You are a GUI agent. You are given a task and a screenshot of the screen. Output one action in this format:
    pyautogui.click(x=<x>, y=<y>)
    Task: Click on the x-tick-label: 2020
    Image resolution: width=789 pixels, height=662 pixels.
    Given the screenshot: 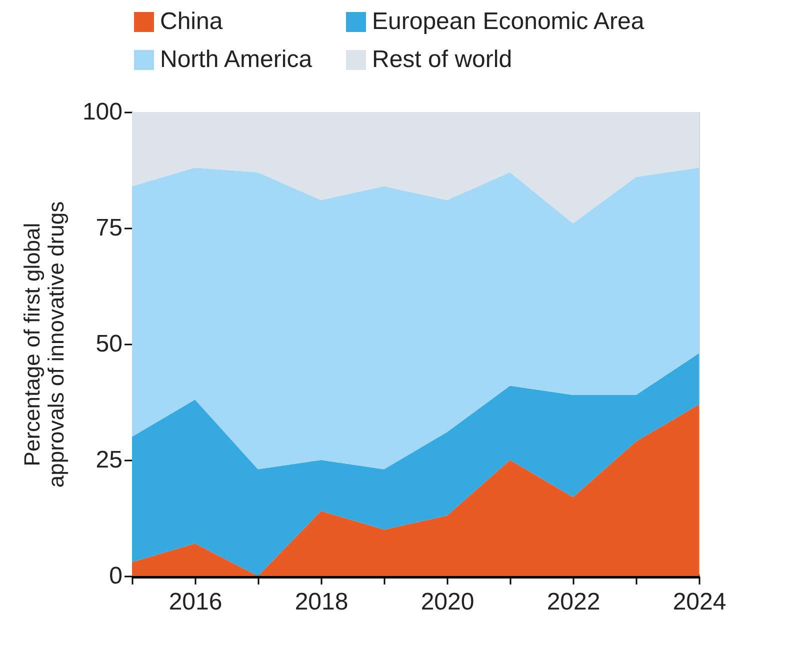 What is the action you would take?
    pyautogui.click(x=447, y=602)
    